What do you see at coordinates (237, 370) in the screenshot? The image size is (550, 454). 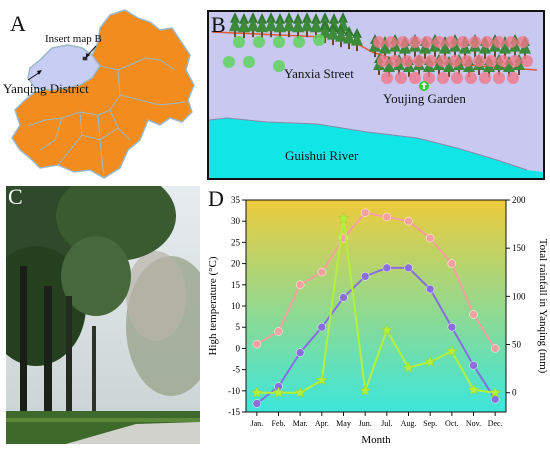 I see `y-tick-label-left: -5` at bounding box center [237, 370].